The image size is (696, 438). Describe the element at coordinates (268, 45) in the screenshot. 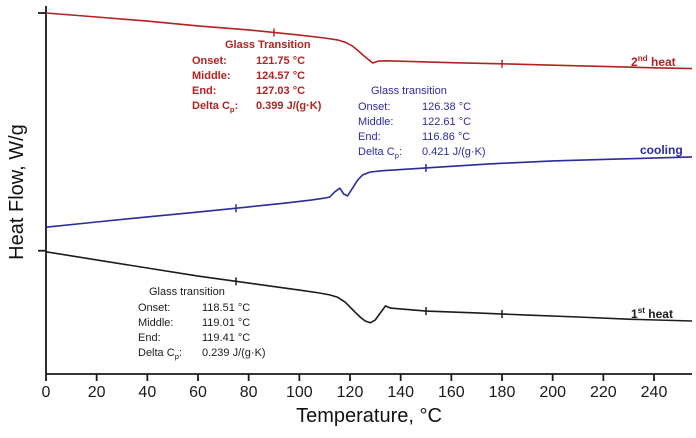

I see `annotation-title: Glass Transition` at that location.